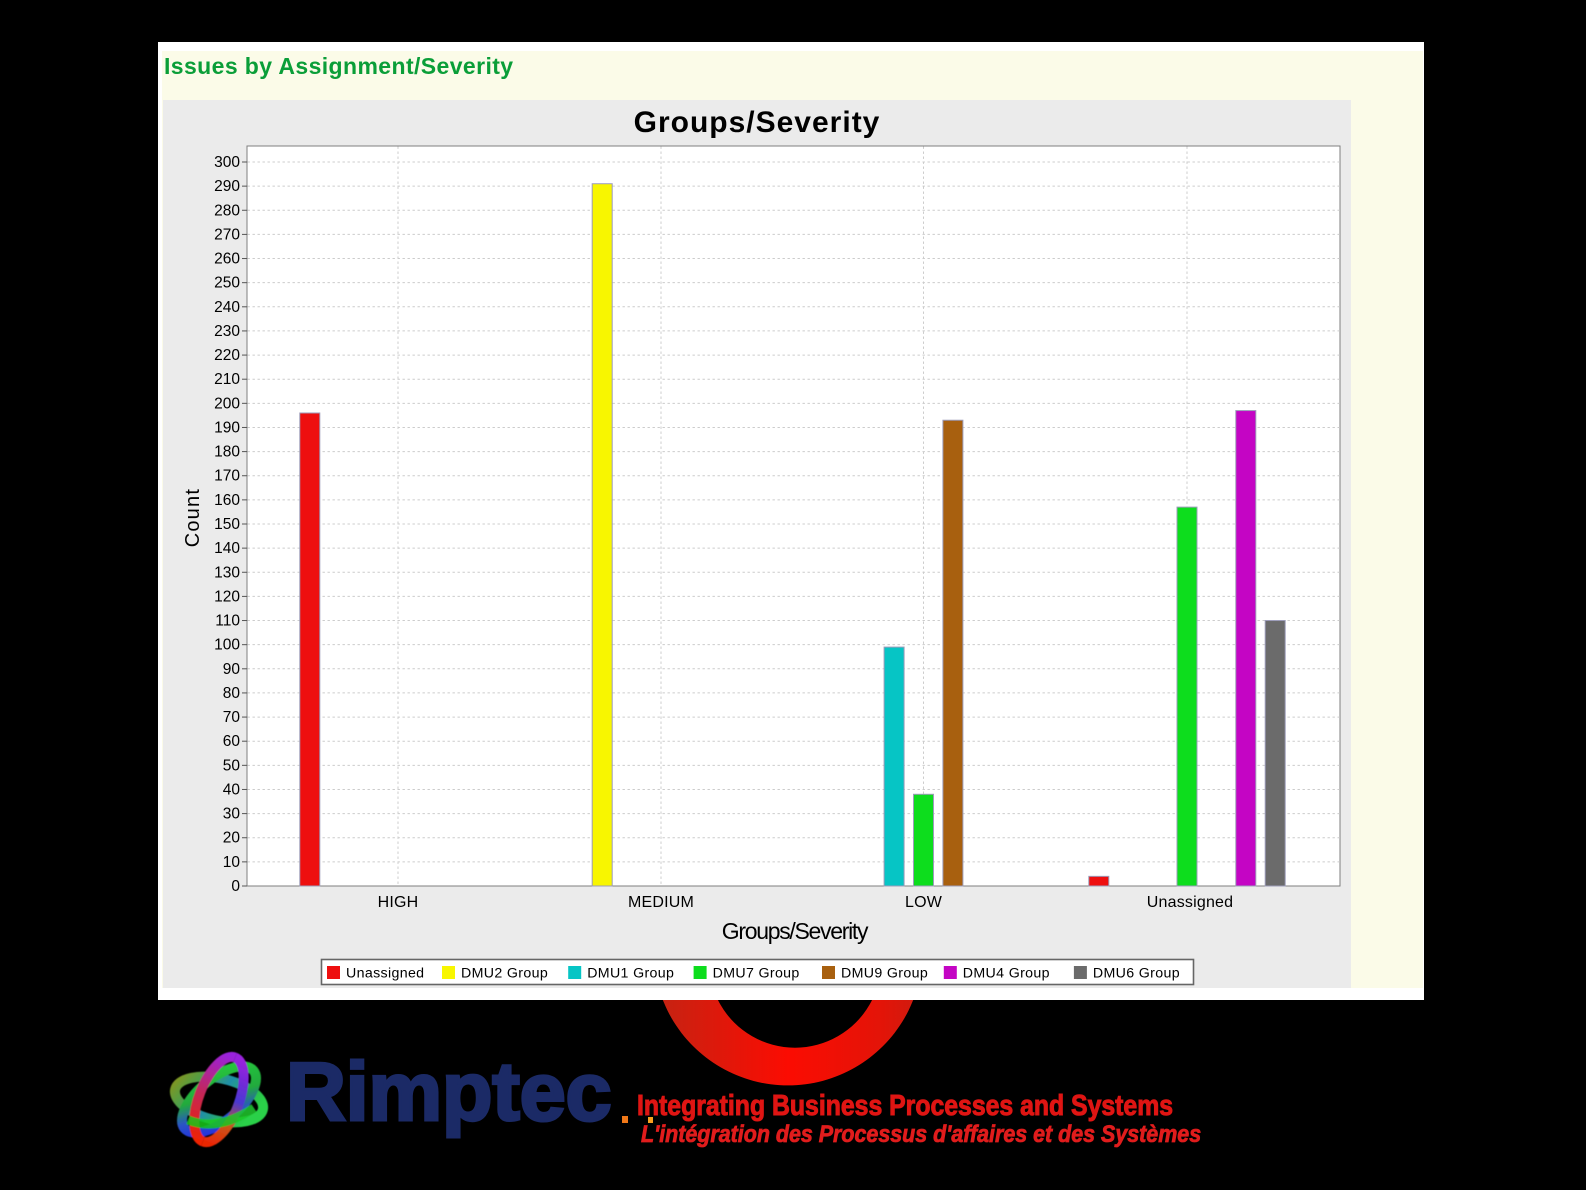 This screenshot has height=1190, width=1586. I want to click on svg-text: 40, so click(232, 789).